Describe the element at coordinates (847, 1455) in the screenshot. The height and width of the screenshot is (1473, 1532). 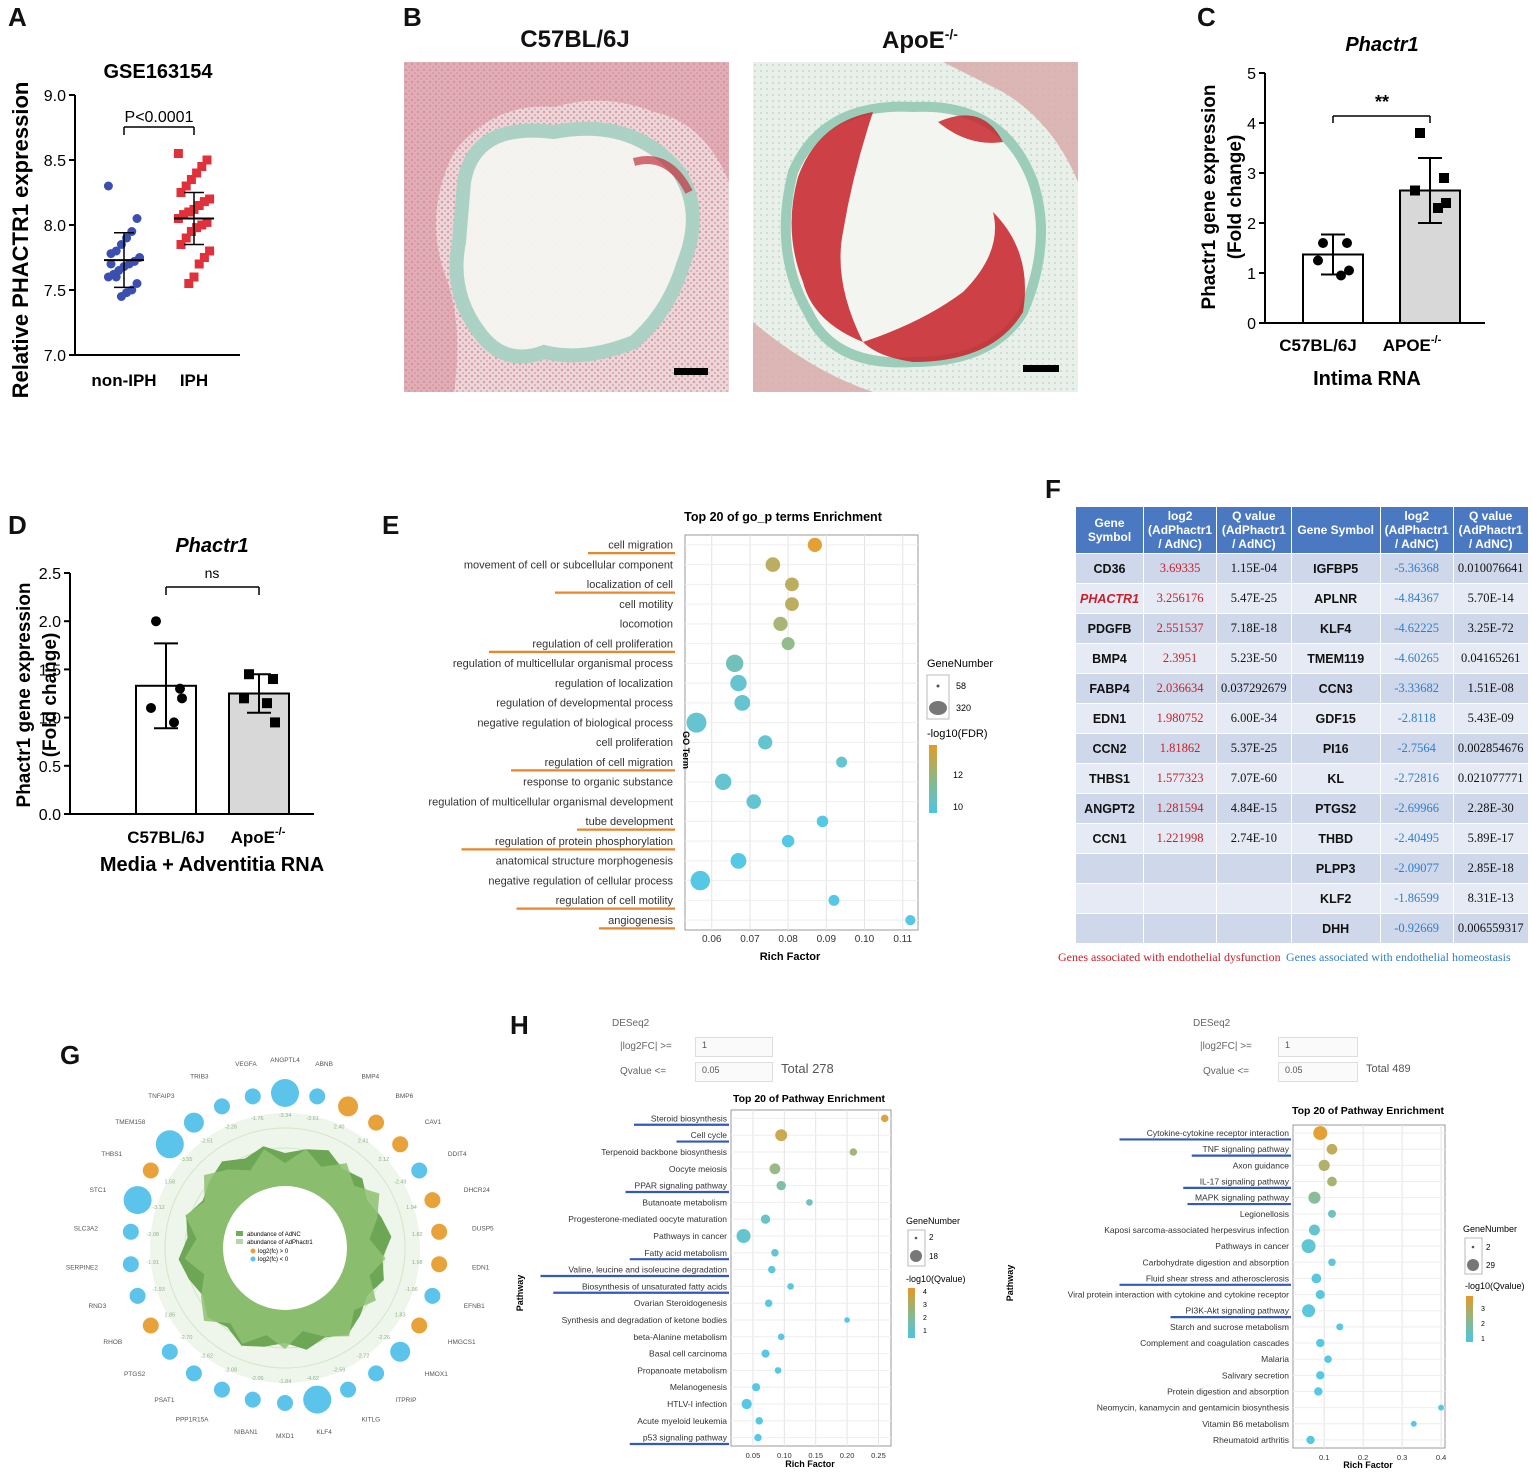
I see `xtick-label: 0.20` at that location.